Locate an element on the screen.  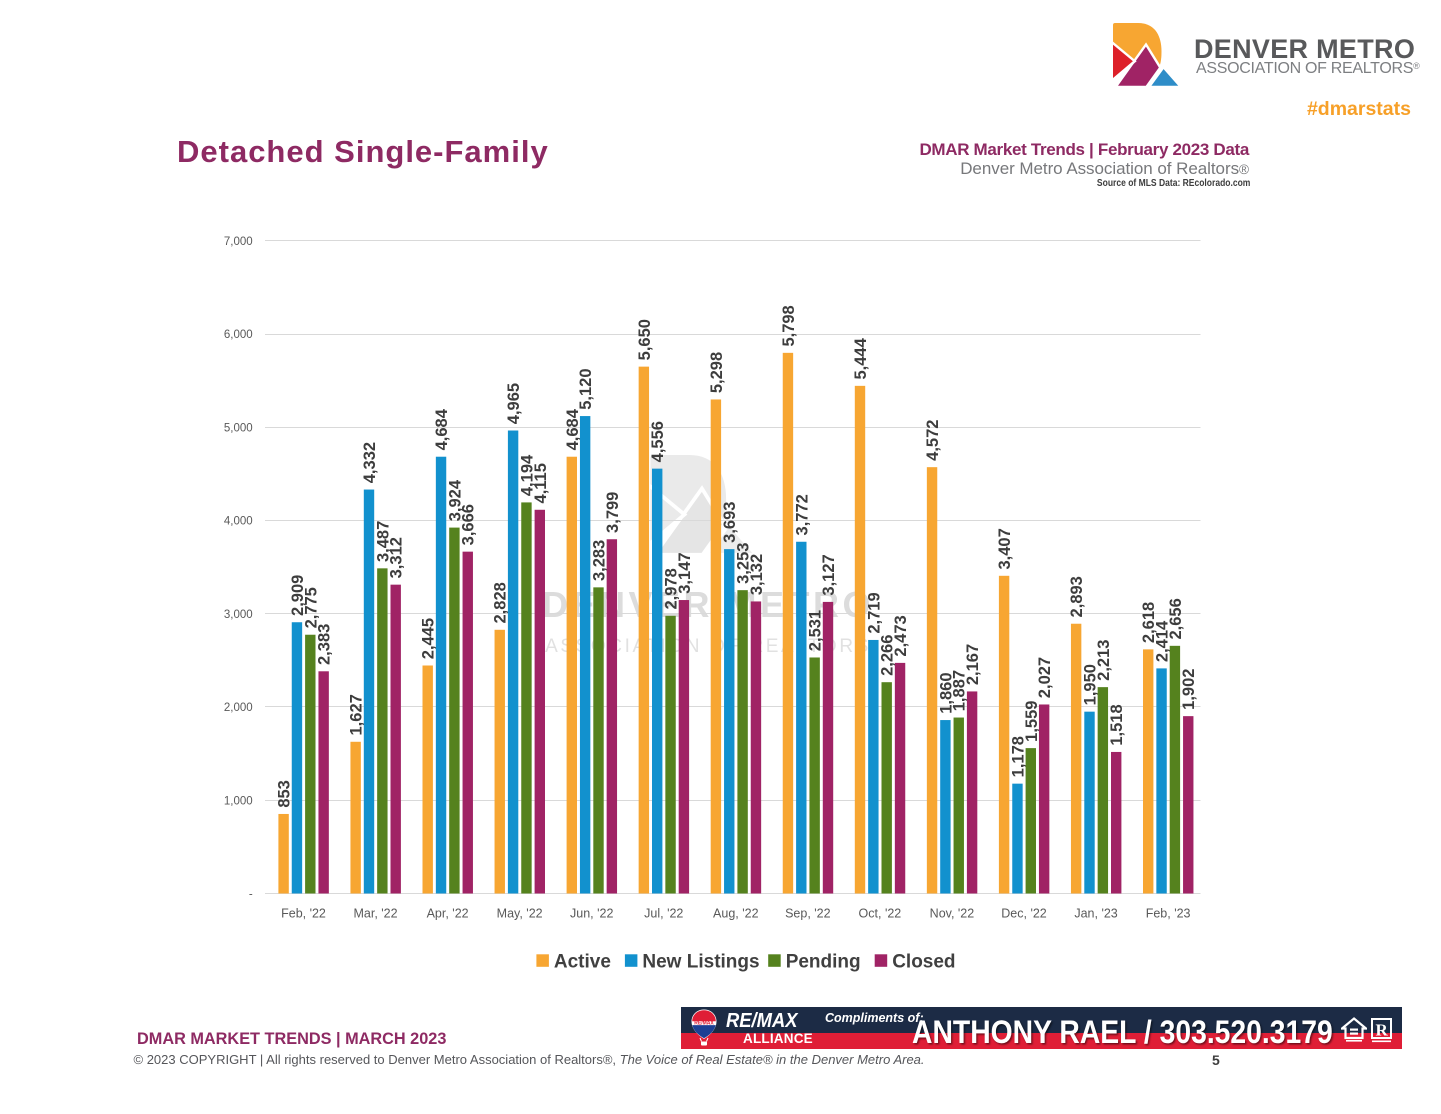
svg-text: 5,120 is located at coordinates (586, 388).